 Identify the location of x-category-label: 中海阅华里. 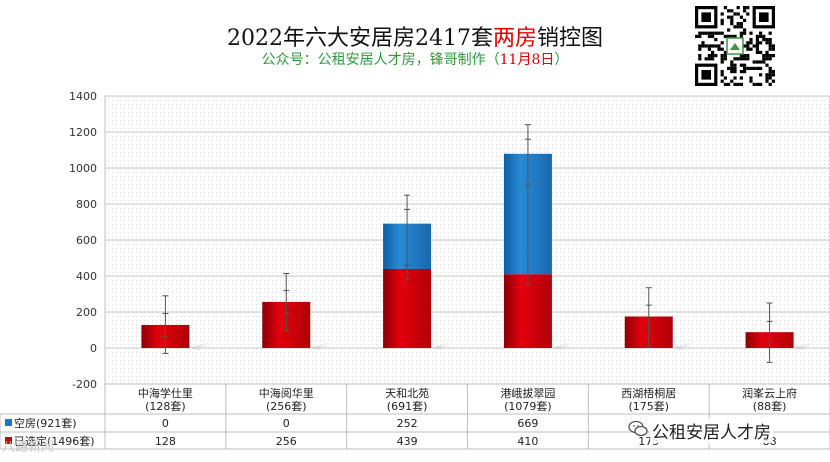
(286, 393).